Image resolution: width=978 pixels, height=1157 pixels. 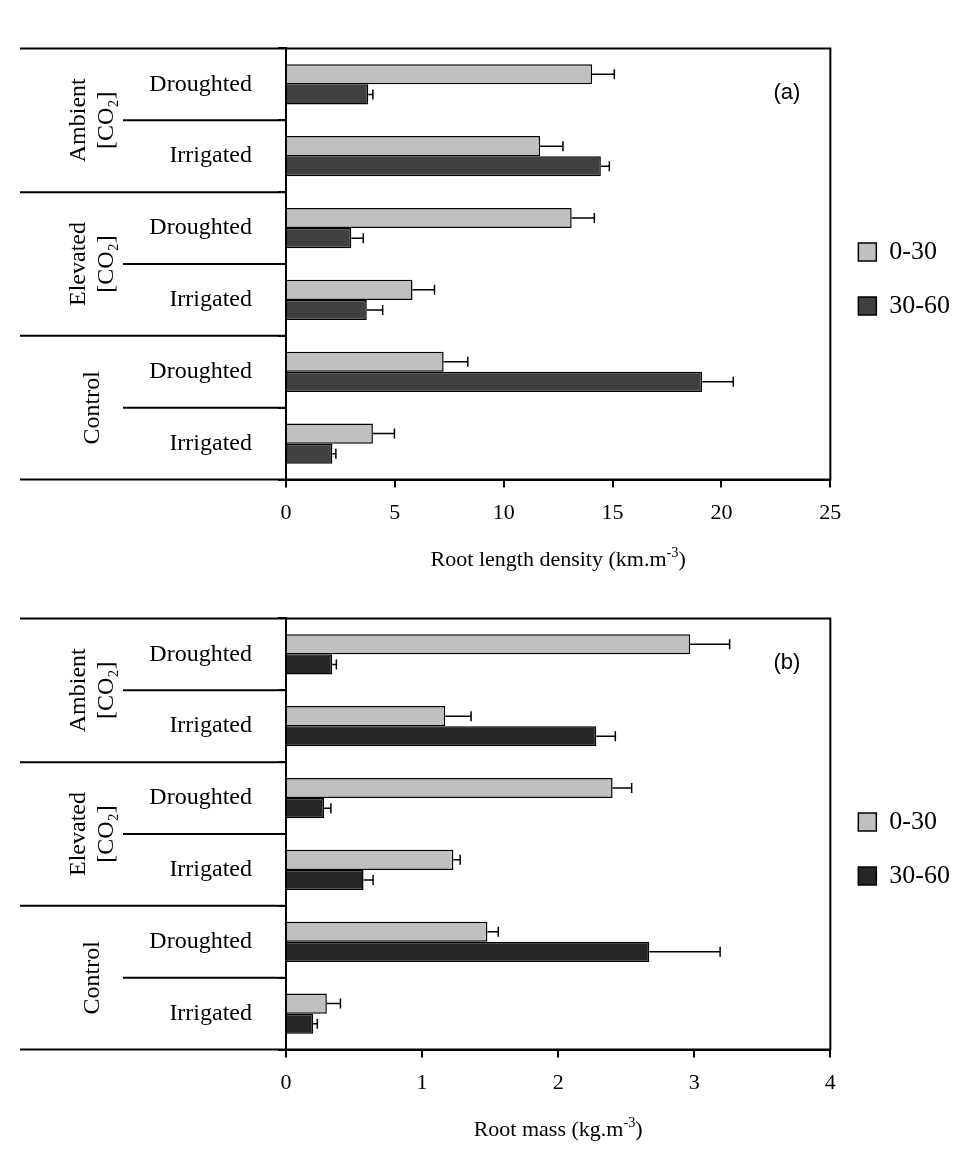 I want to click on x-tick-label: 2, so click(x=558, y=1081).